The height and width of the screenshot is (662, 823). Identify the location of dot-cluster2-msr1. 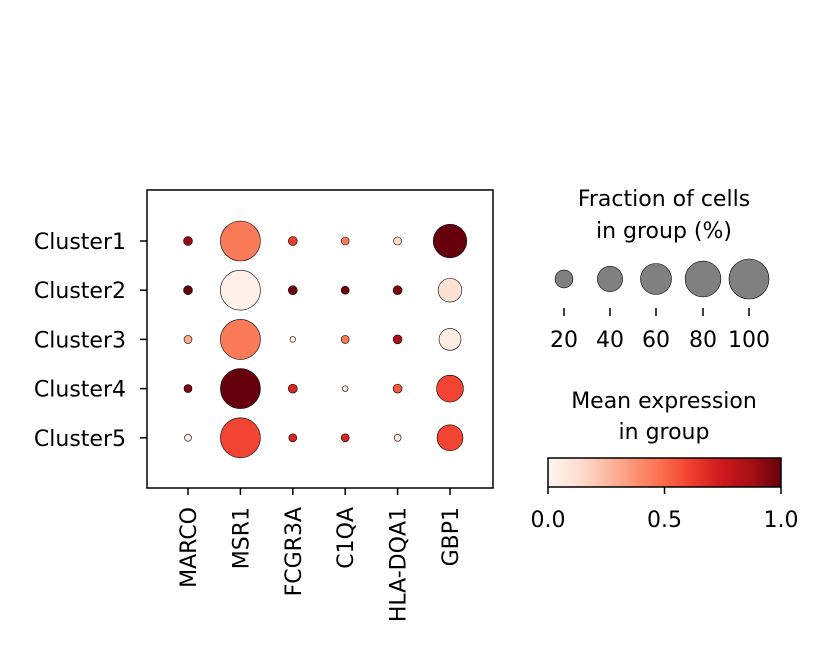
(240, 290).